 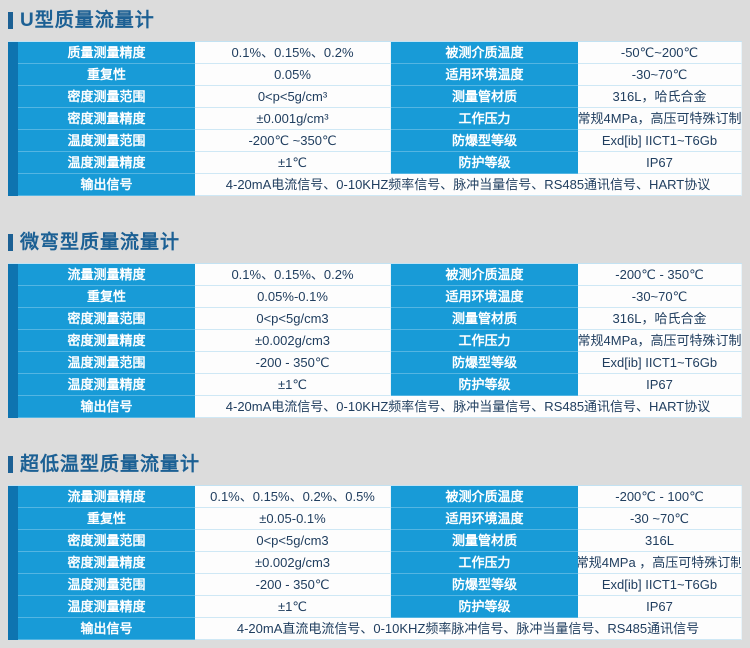 I want to click on spec-value-cell: ±0.05-0.1%, so click(x=293, y=519).